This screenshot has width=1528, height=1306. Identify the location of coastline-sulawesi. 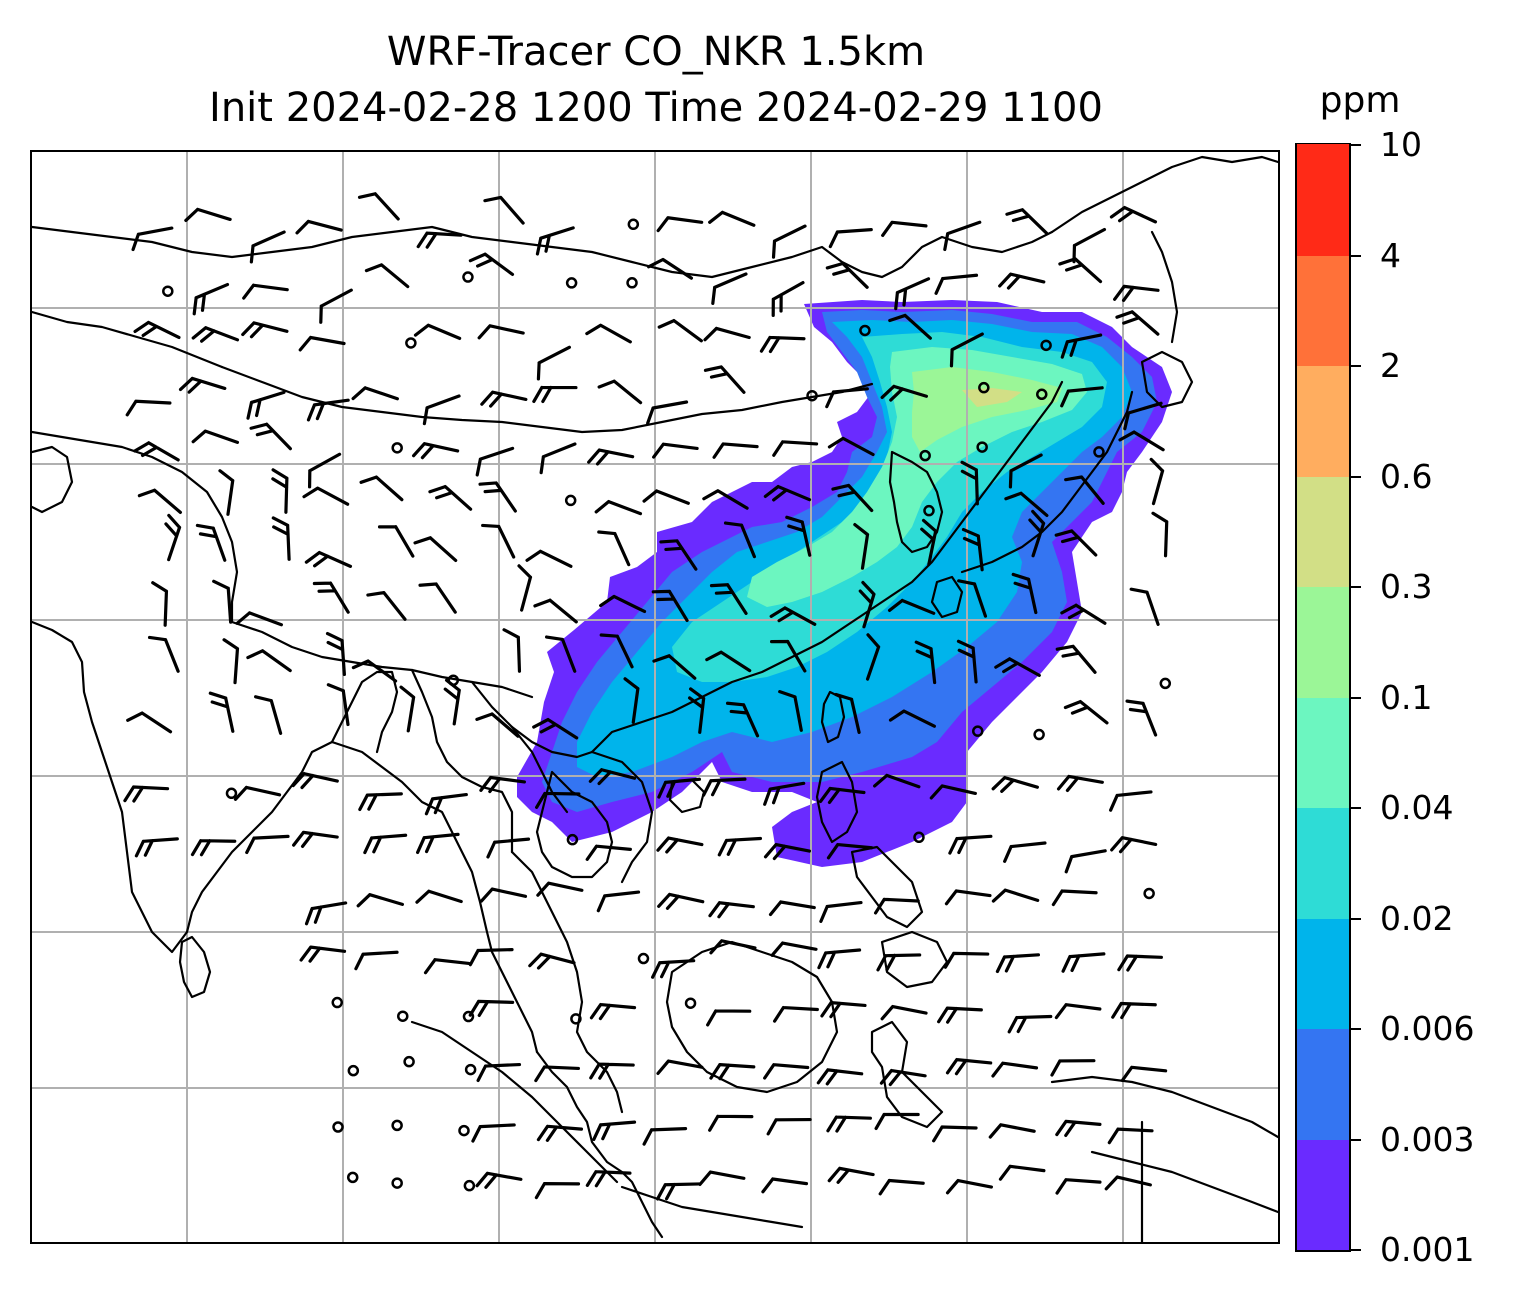
(907, 1074).